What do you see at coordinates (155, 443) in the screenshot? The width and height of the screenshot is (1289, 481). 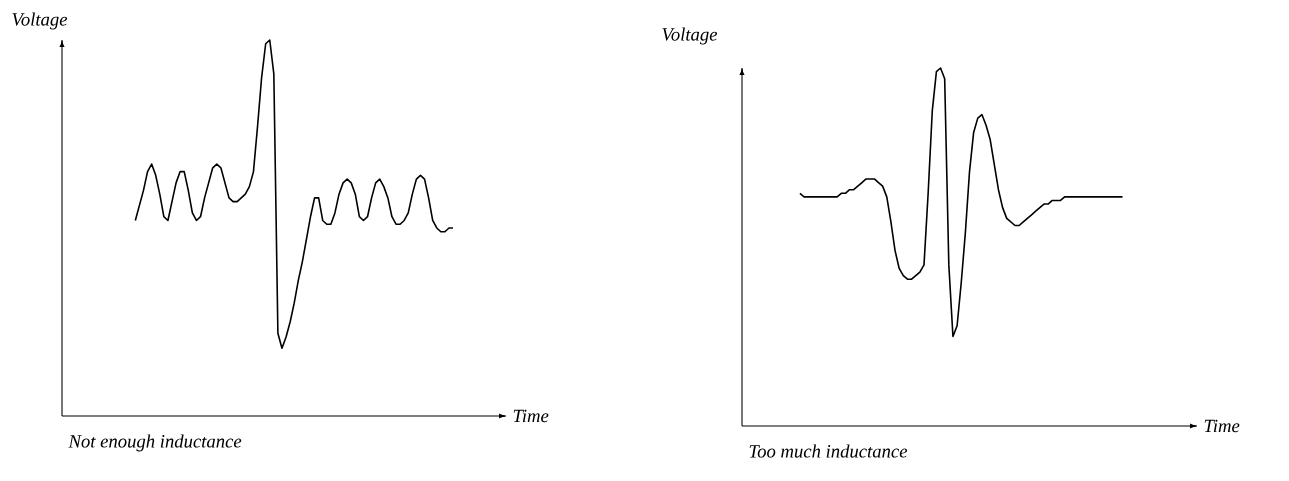 I see `text: Not enough inductance` at bounding box center [155, 443].